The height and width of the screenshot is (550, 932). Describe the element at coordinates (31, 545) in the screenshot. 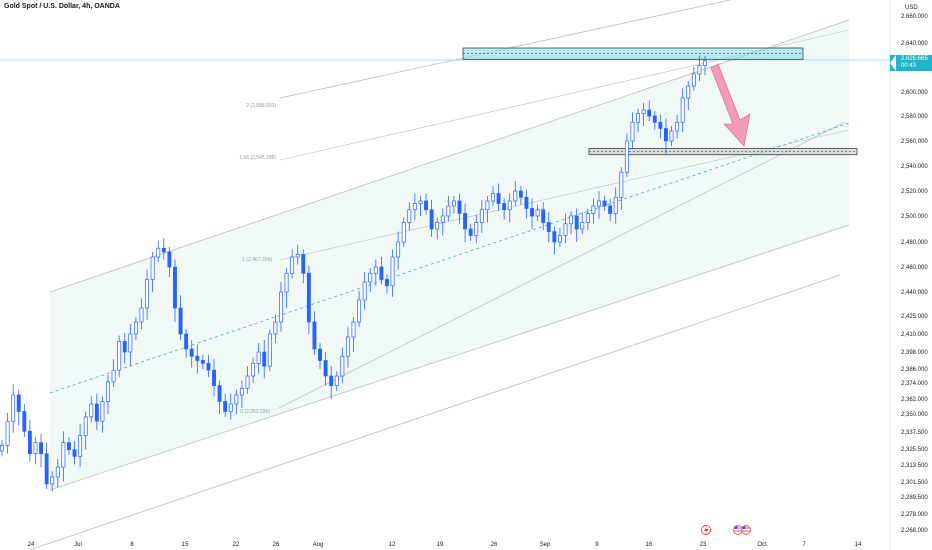

I see `time-tick-label: 24` at that location.